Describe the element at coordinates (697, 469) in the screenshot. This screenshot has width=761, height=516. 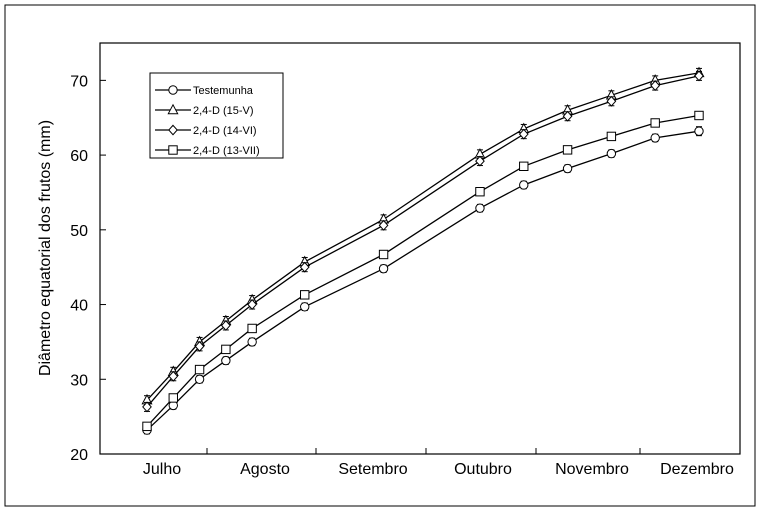
I see `x-tick-label: Dezembro` at that location.